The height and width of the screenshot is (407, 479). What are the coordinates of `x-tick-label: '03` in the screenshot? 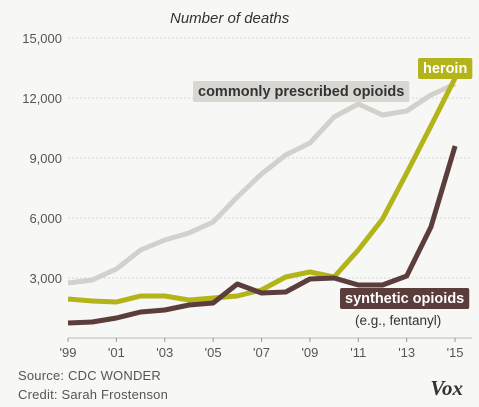 It's located at (164, 352).